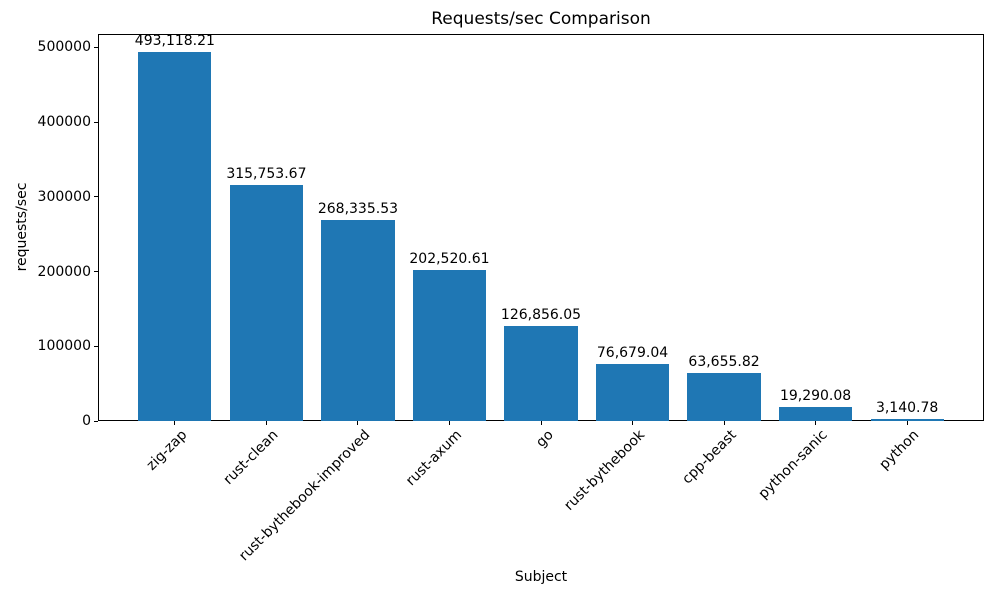  Describe the element at coordinates (358, 209) in the screenshot. I see `bar-value-label: 268,335.53` at that location.